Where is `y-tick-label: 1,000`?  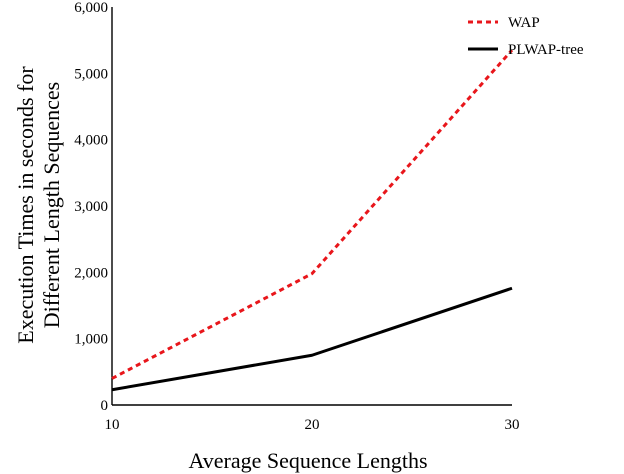
y-tick-label: 1,000 is located at coordinates (91, 340).